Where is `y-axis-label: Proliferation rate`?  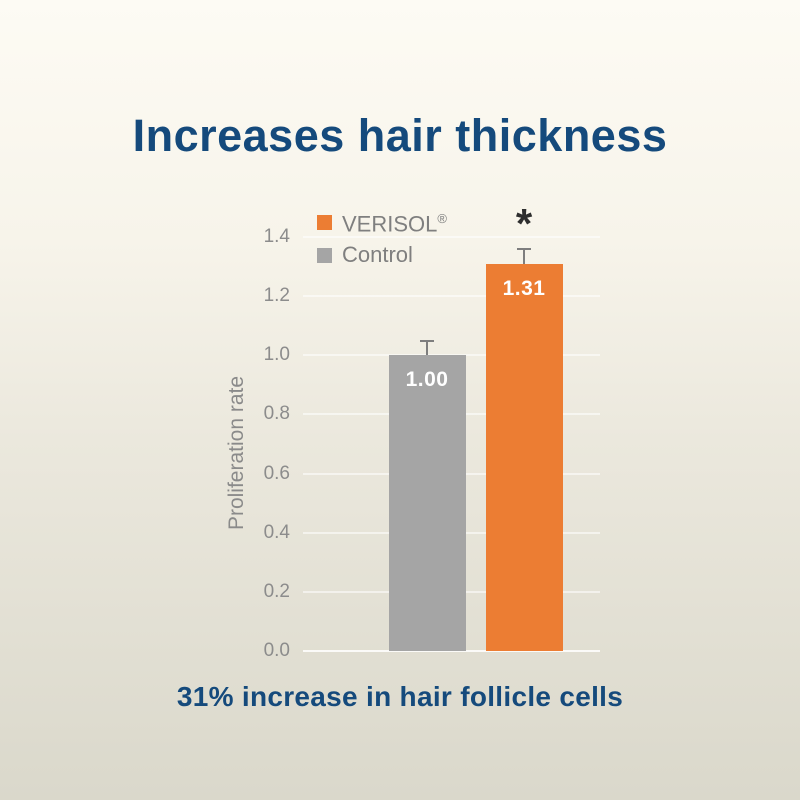 y-axis-label: Proliferation rate is located at coordinates (236, 453).